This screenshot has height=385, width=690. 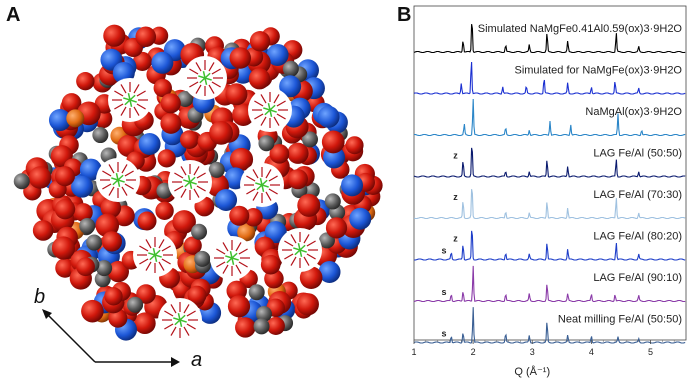 I want to click on x-tick-label: 3, so click(x=532, y=352).